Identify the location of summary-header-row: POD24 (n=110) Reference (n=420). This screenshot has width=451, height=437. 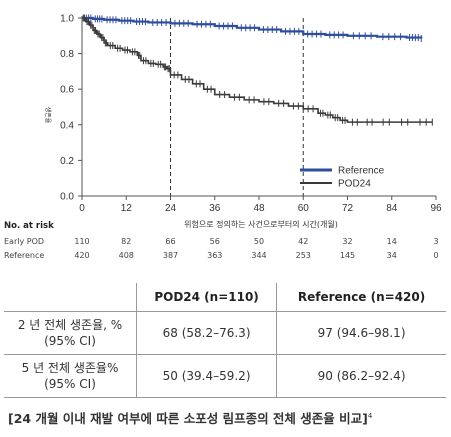
(225, 297).